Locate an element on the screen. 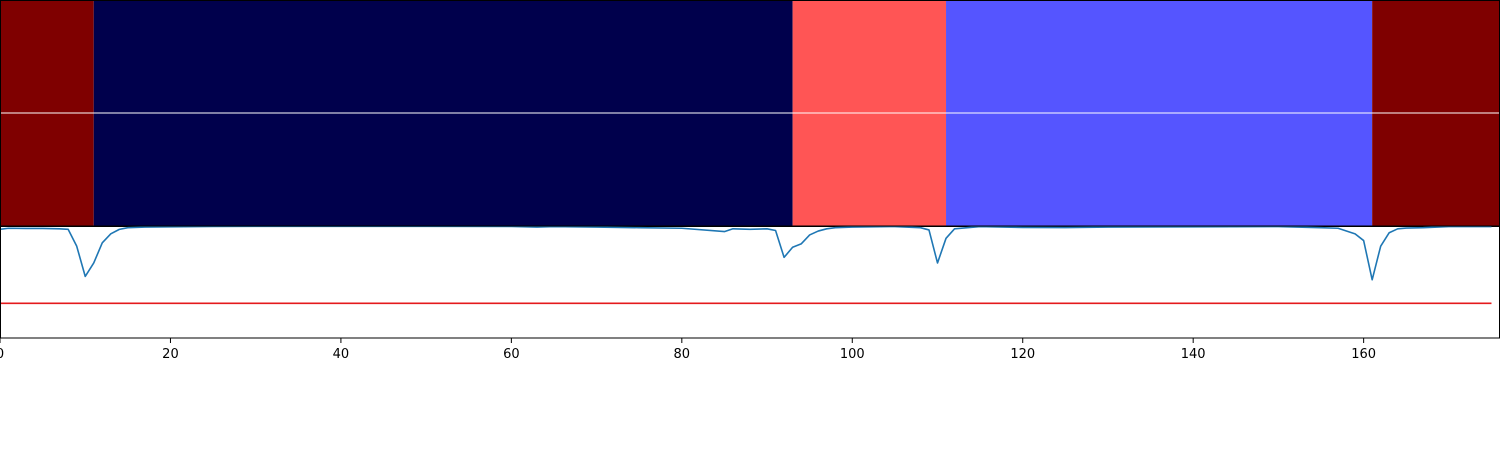 This screenshot has height=450, width=1500. x-tick-label: 160 is located at coordinates (1363, 354).